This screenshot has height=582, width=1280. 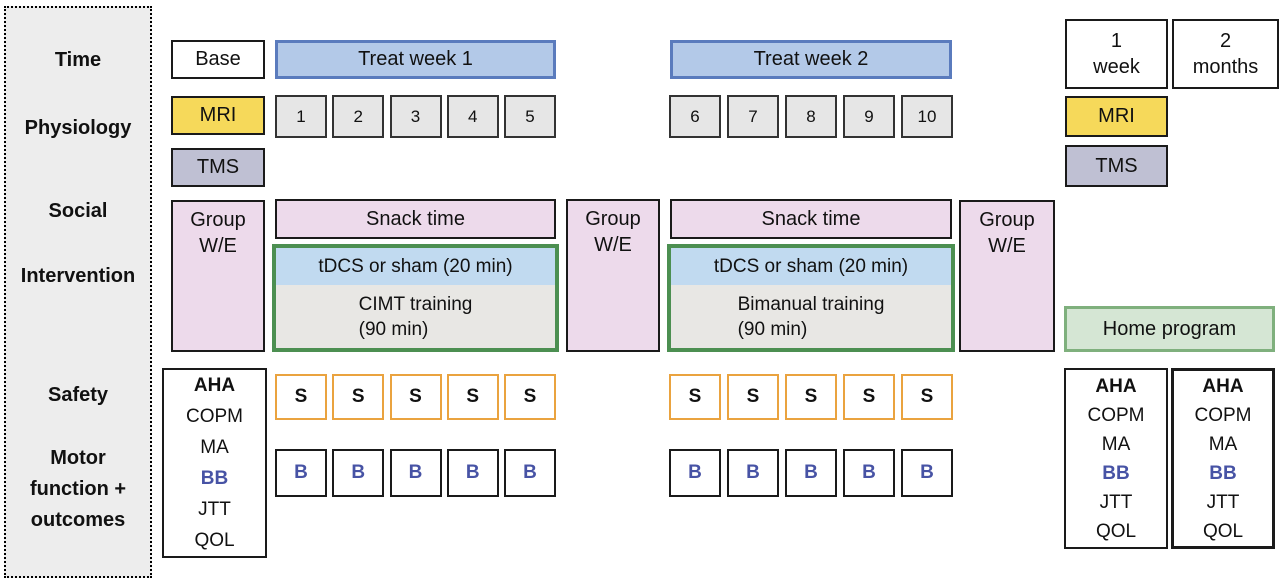 What do you see at coordinates (1169, 329) in the screenshot?
I see `home-program-box: Home program` at bounding box center [1169, 329].